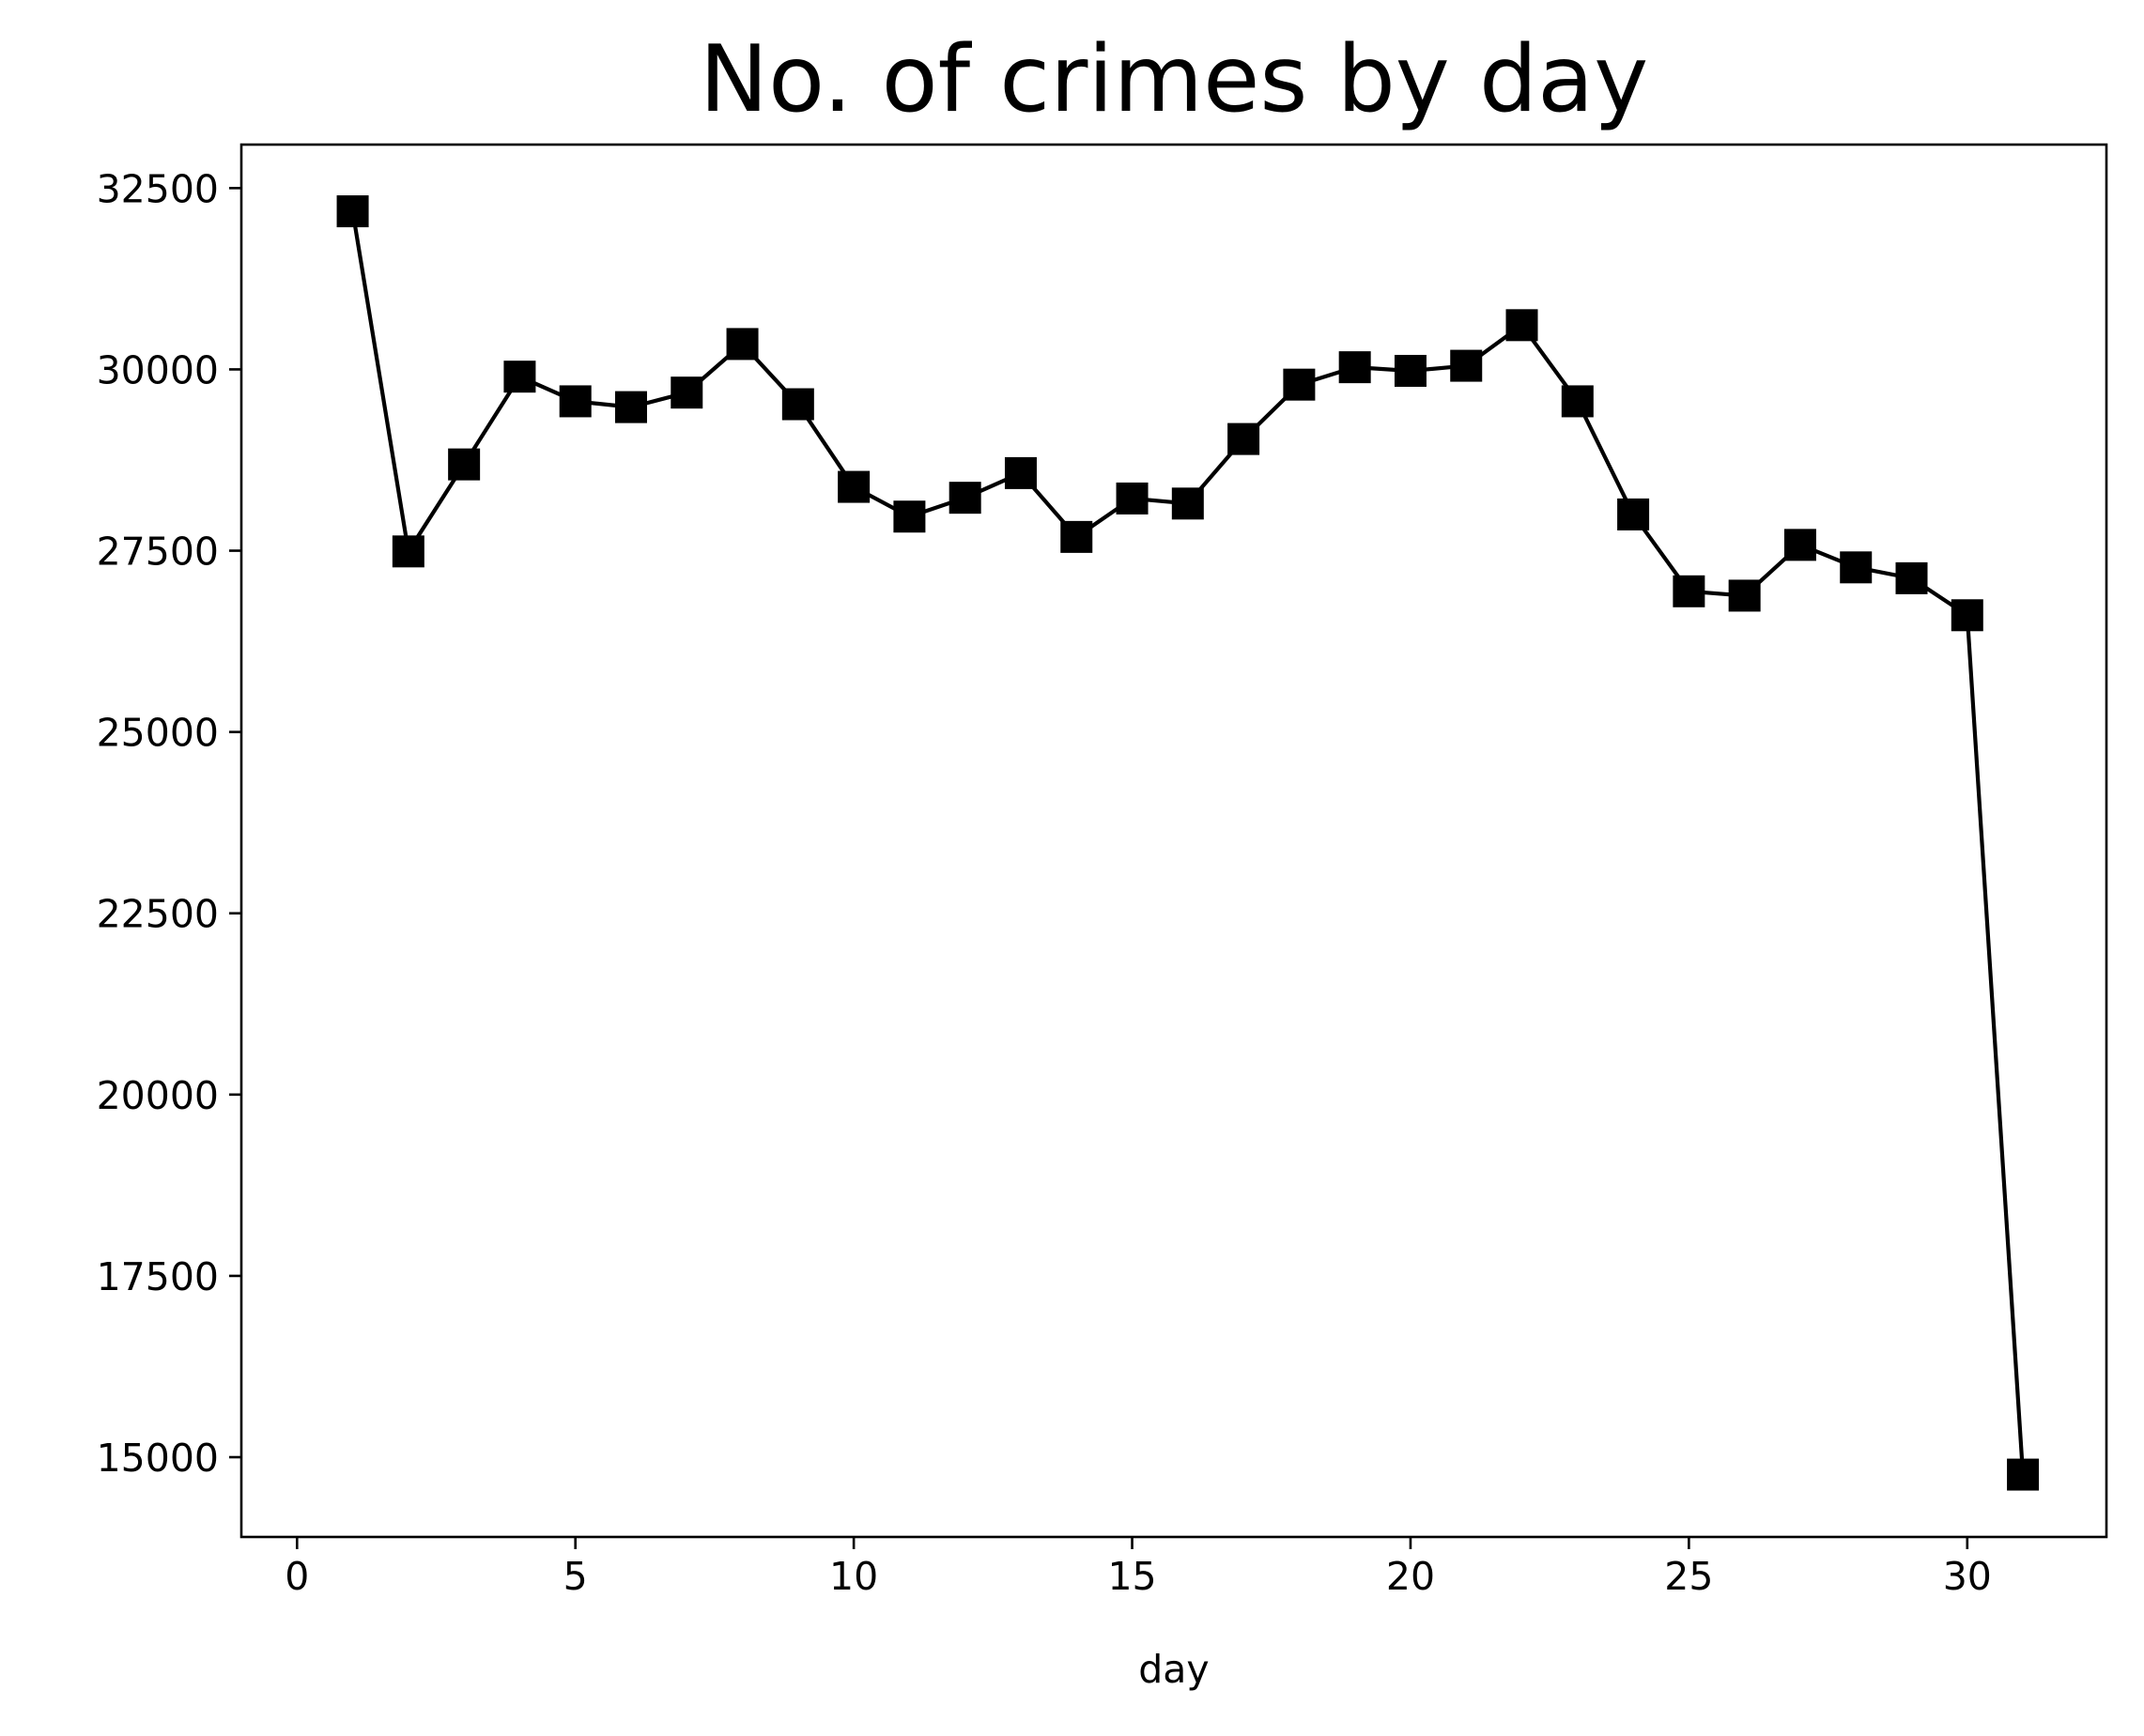 The height and width of the screenshot is (1736, 2144). I want to click on y-tick-label: 22500, so click(158, 914).